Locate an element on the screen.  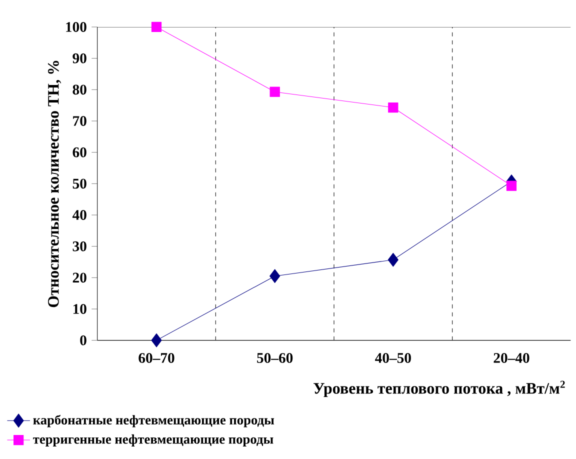
y-axis-title: Относительное количество ТН, % is located at coordinates (55, 184).